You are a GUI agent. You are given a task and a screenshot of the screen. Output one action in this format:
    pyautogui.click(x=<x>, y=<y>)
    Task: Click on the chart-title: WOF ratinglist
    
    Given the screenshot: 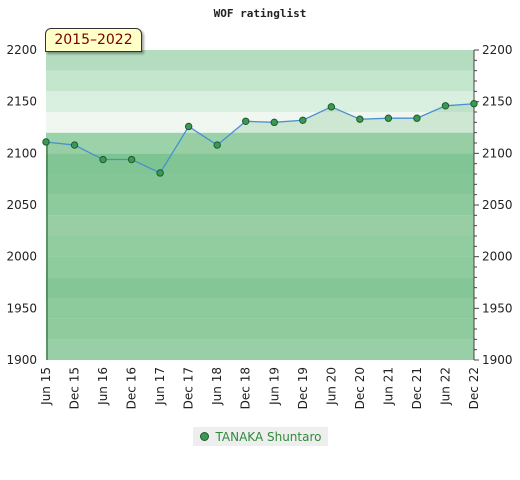 What is the action you would take?
    pyautogui.click(x=260, y=13)
    